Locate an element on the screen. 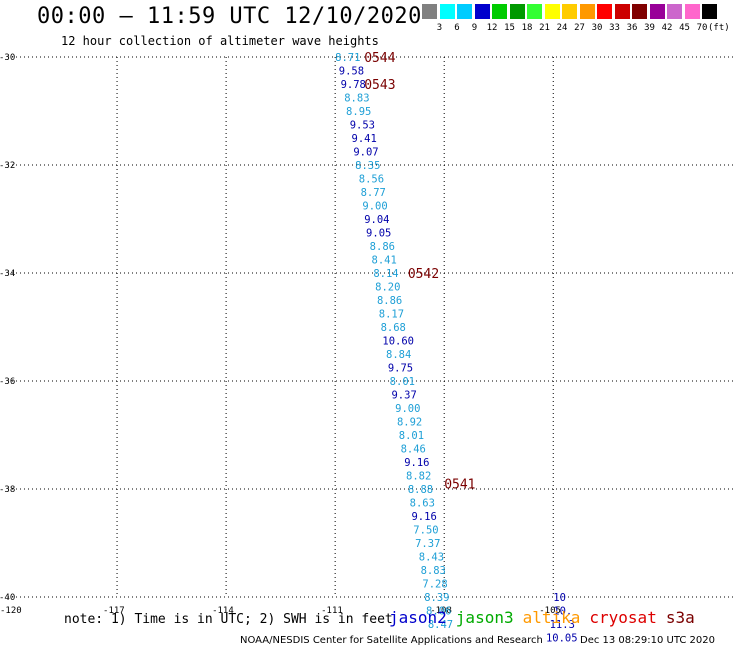 The height and width of the screenshot is (650, 740). wave-height-value: 8.92 is located at coordinates (409, 423).